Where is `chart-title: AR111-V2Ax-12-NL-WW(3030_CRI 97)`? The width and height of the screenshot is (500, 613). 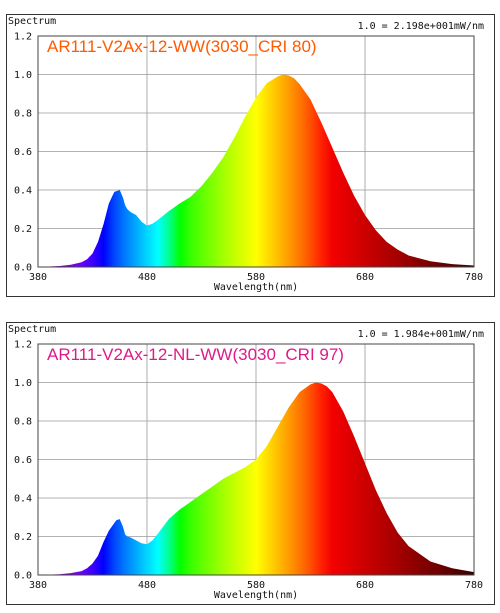 chart-title: AR111-V2Ax-12-NL-WW(3030_CRI 97) is located at coordinates (195, 354).